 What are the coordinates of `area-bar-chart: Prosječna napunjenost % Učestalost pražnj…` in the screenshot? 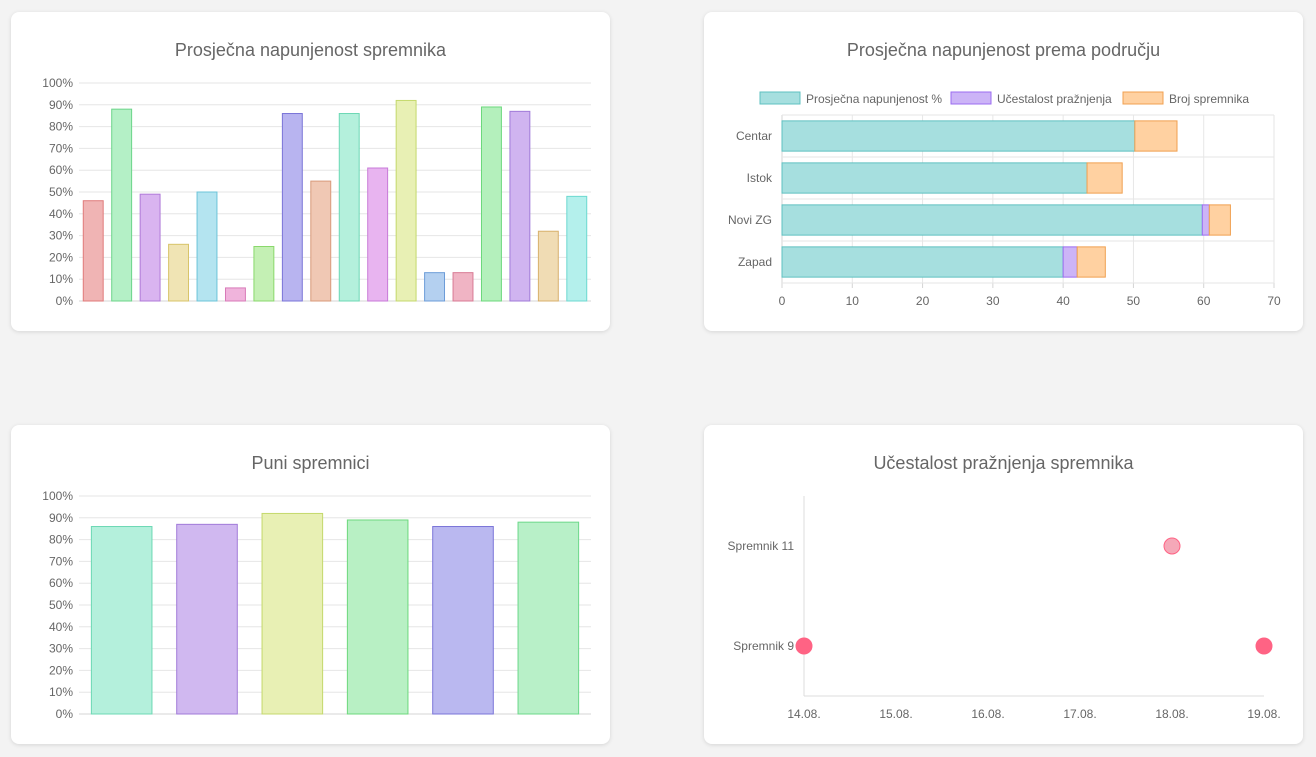 It's located at (1004, 199).